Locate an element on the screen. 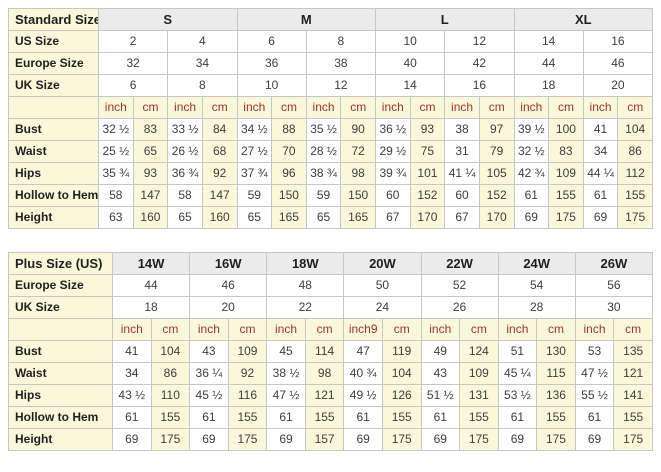  size-header-cell: XL is located at coordinates (583, 19).